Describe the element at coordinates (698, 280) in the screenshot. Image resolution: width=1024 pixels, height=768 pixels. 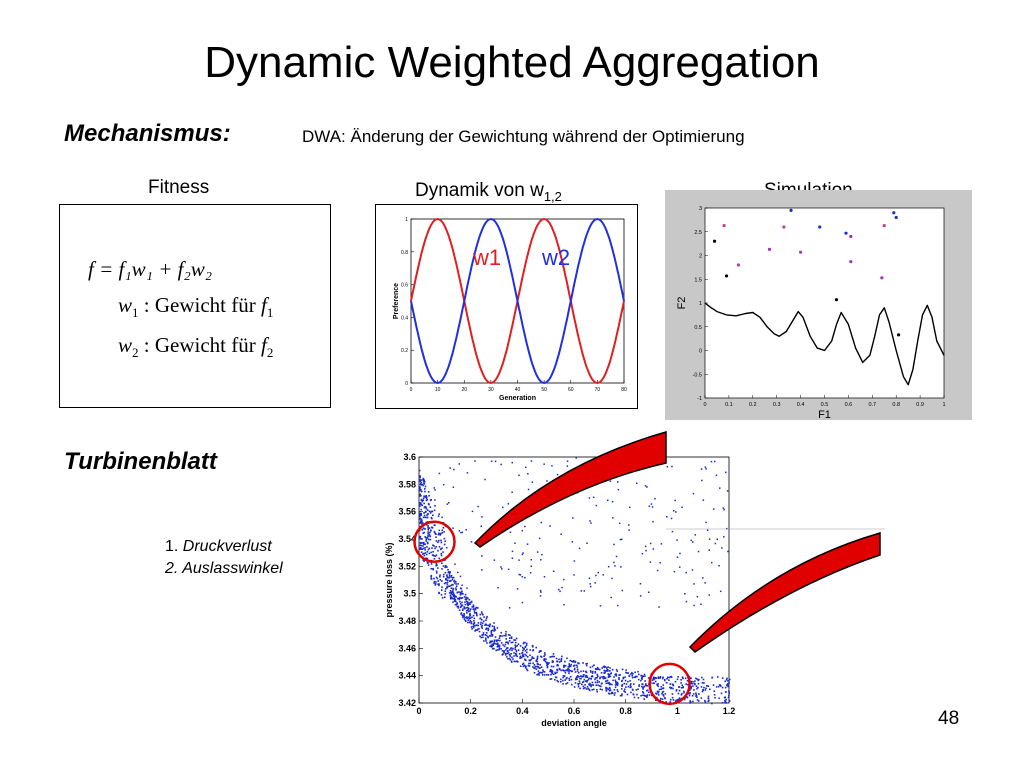
I see `y-tick-label: 1.5` at that location.